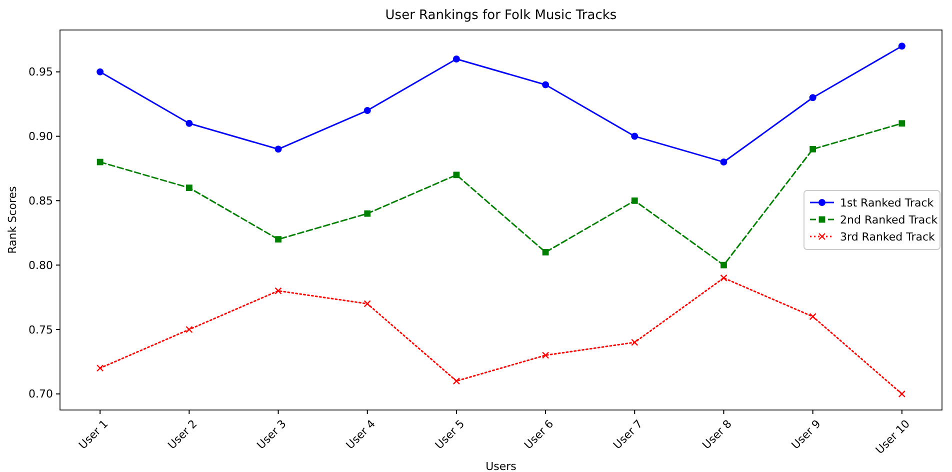 The image size is (952, 472). Describe the element at coordinates (889, 219) in the screenshot. I see `legend-label: 2nd Ranked Track` at that location.